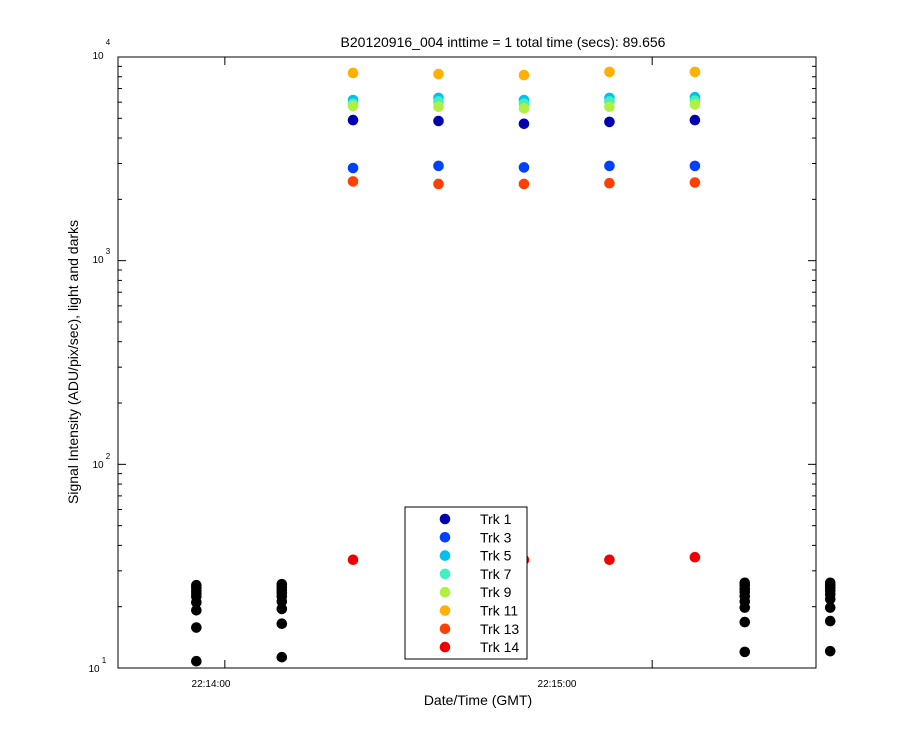 The height and width of the screenshot is (750, 900). Describe the element at coordinates (108, 42) in the screenshot. I see `y-tick-exponent: 4` at that location.